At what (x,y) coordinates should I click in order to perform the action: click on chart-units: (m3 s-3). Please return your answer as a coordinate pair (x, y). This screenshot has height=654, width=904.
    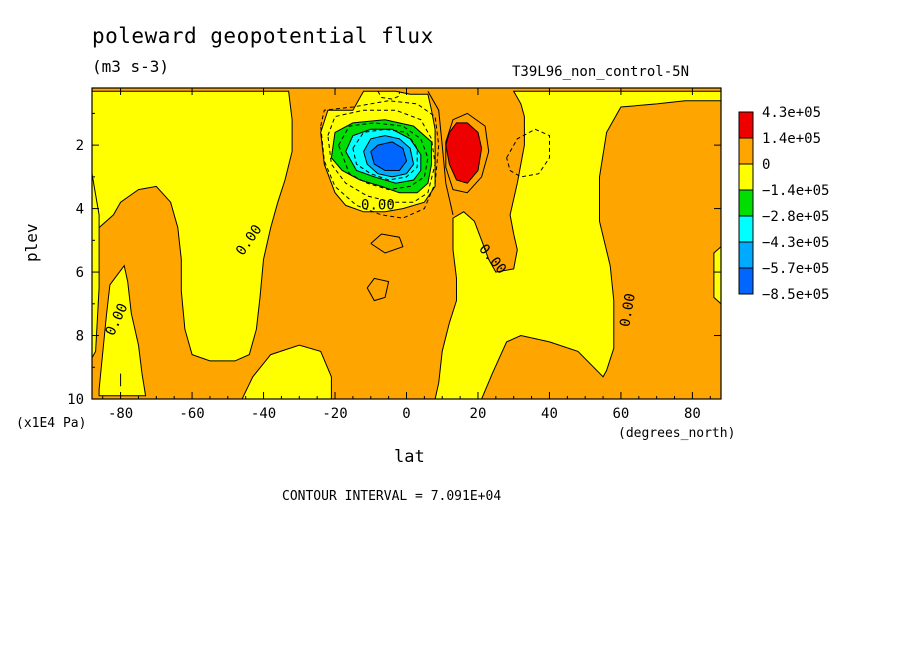
    Looking at the image, I should click on (131, 66).